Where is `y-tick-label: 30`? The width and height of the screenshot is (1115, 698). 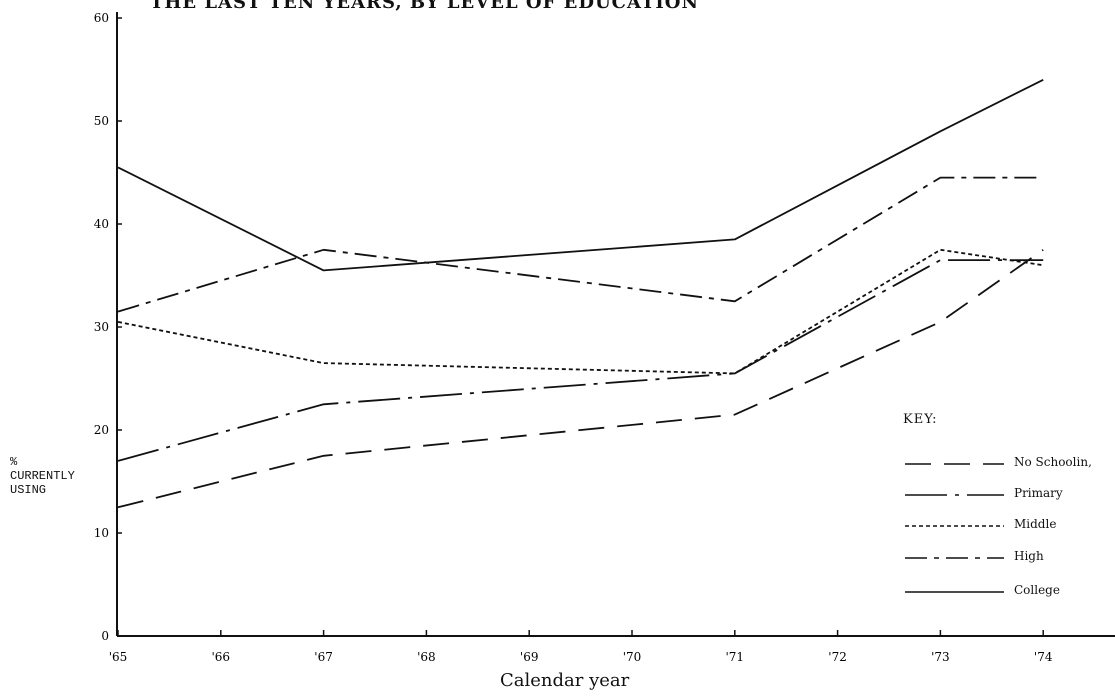
y-tick-label: 30 is located at coordinates (101, 327).